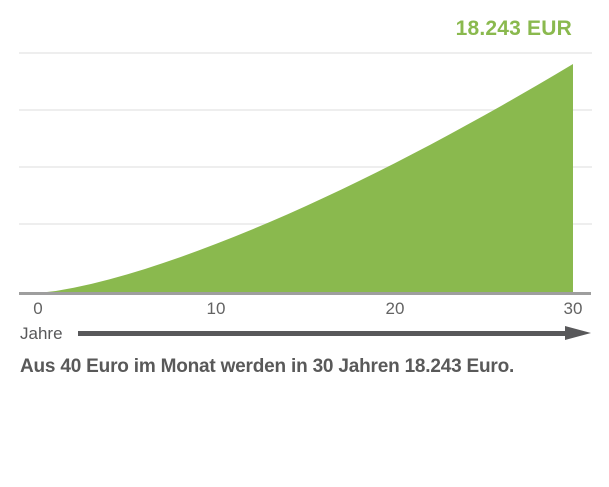 Image resolution: width=609 pixels, height=487 pixels. I want to click on x-tick-0: 0, so click(38, 308).